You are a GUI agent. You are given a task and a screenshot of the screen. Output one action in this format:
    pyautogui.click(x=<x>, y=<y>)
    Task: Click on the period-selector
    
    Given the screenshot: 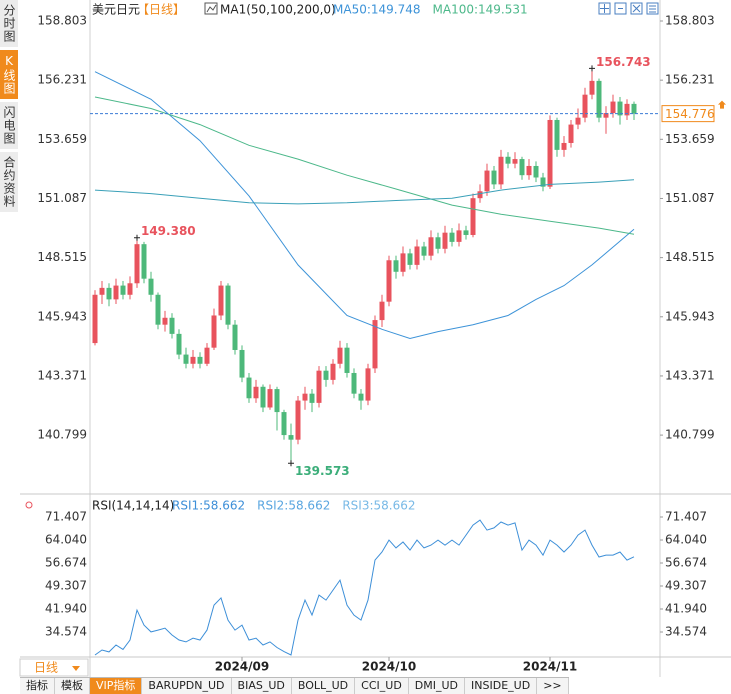 What is the action you would take?
    pyautogui.click(x=54, y=667)
    